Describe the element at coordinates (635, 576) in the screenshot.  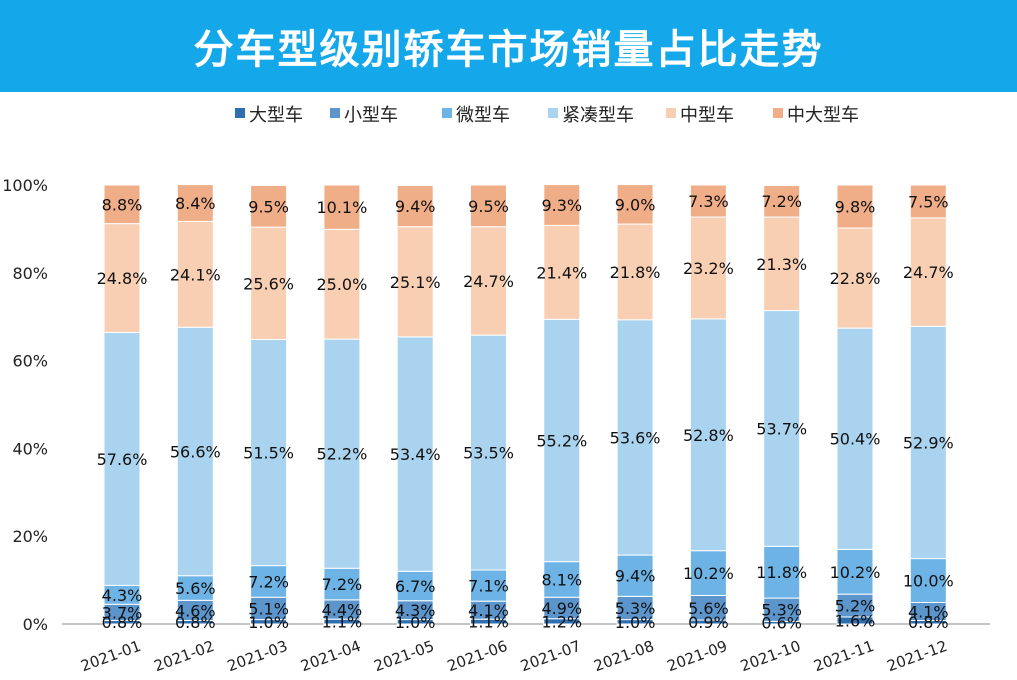
I see `data-label: 9.4%` at that location.